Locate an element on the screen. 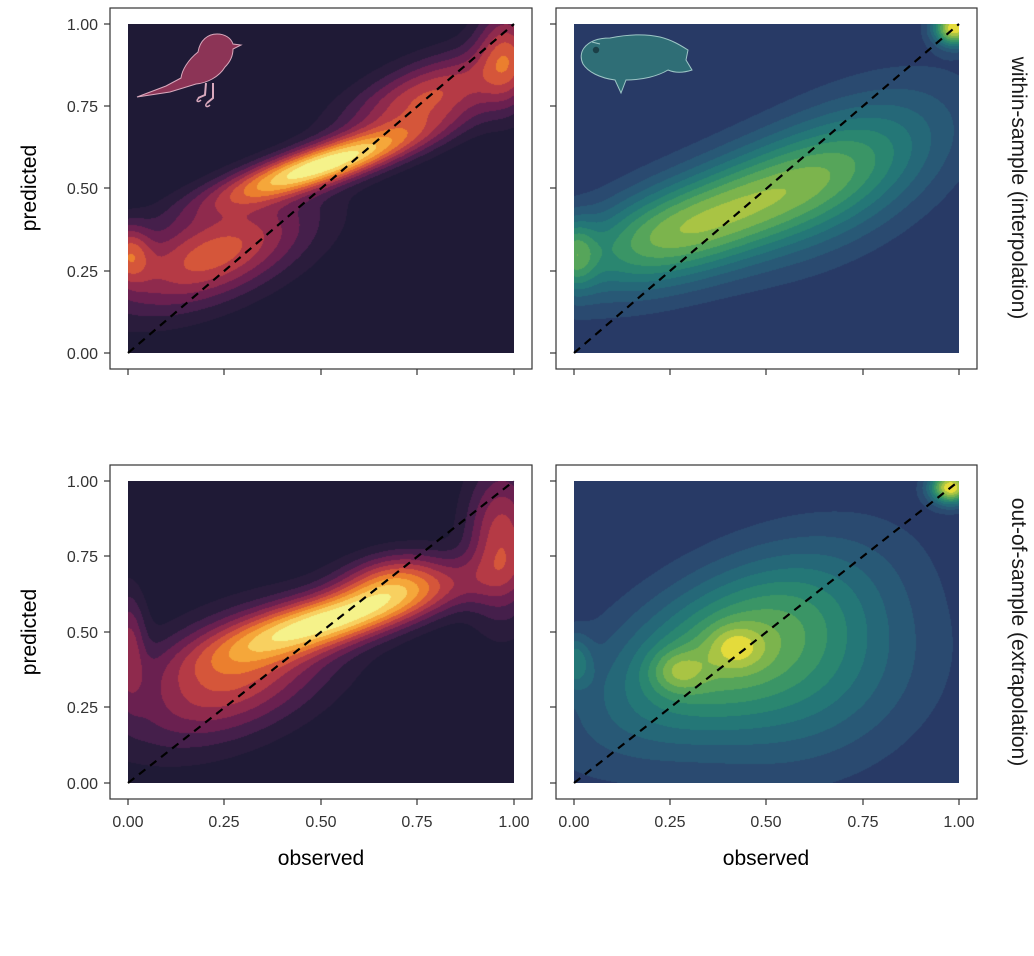  x-axis-top-left is located at coordinates (321, 372).